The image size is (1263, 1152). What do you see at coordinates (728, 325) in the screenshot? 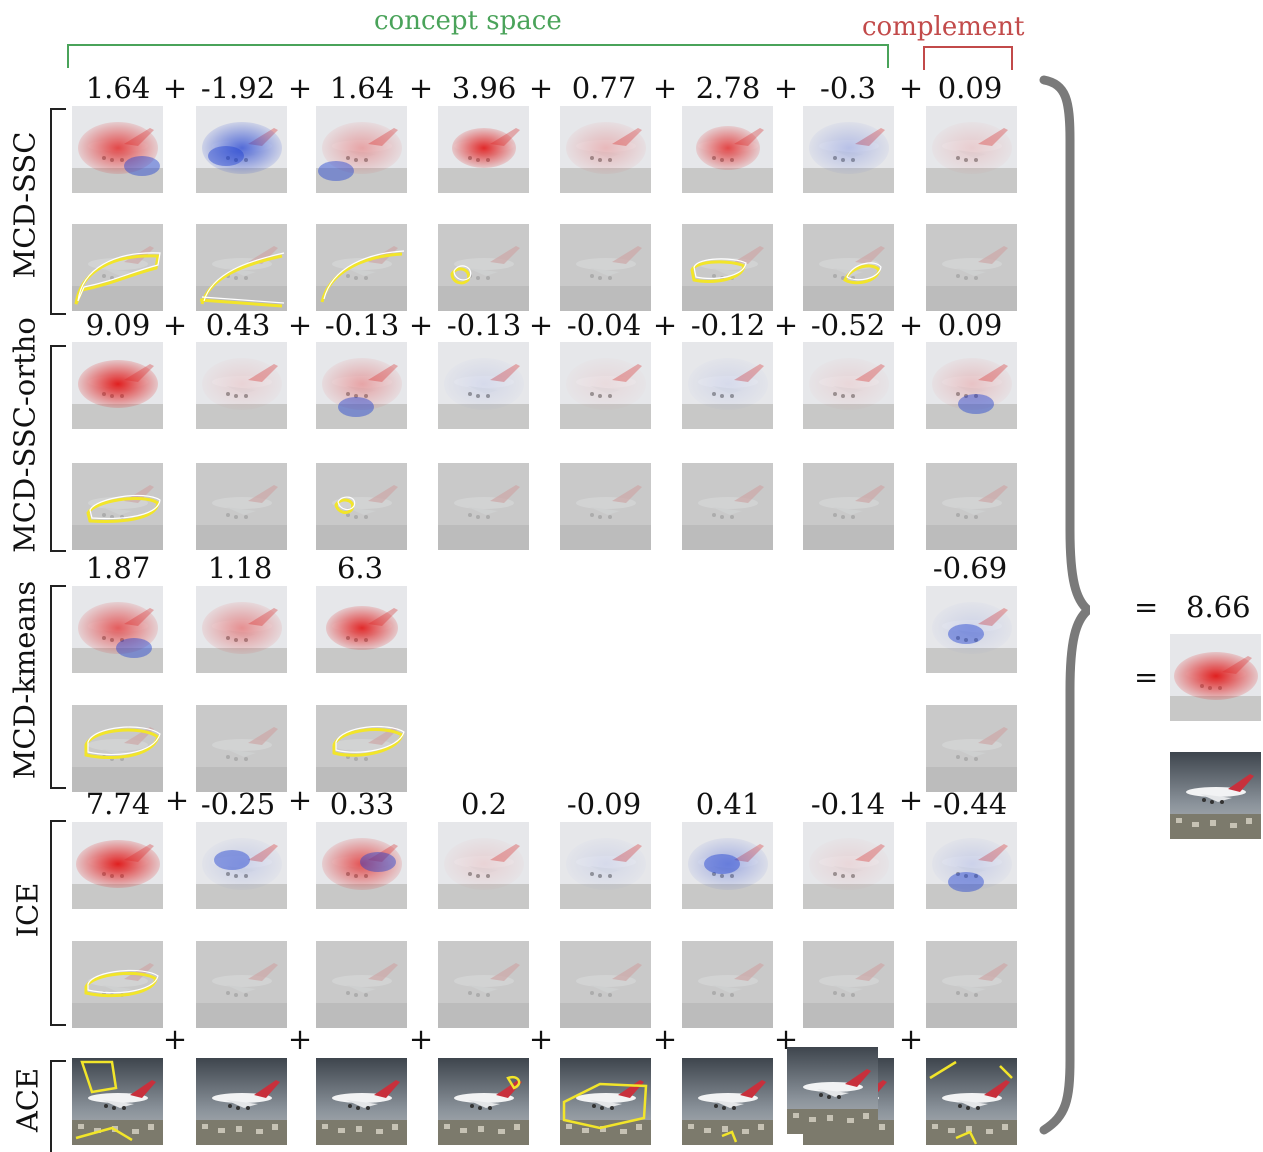
I see `coef: -0.12` at bounding box center [728, 325].